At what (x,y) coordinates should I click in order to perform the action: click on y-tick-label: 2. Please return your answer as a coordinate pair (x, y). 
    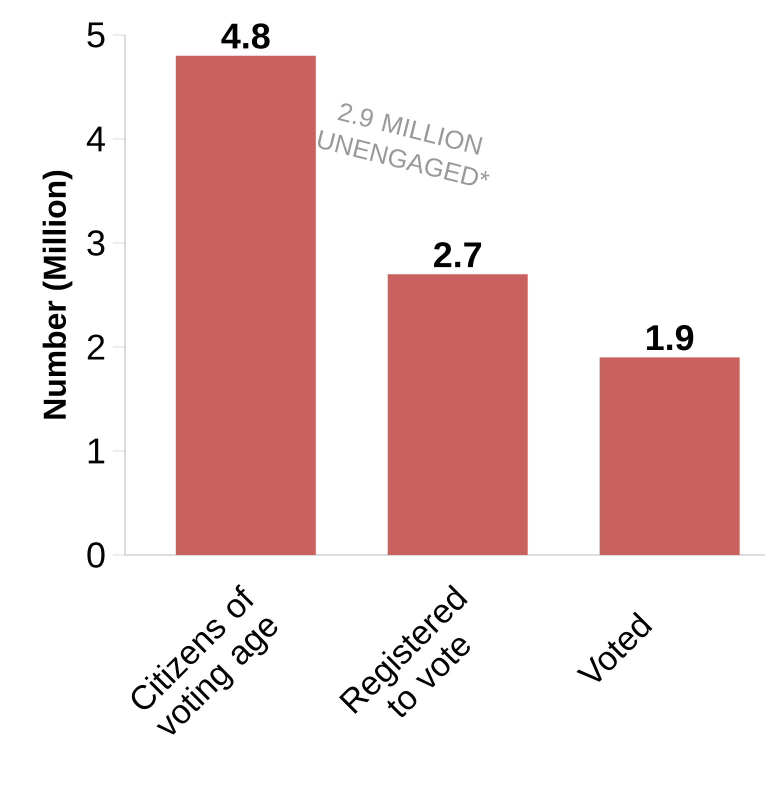
    Looking at the image, I should click on (96, 347).